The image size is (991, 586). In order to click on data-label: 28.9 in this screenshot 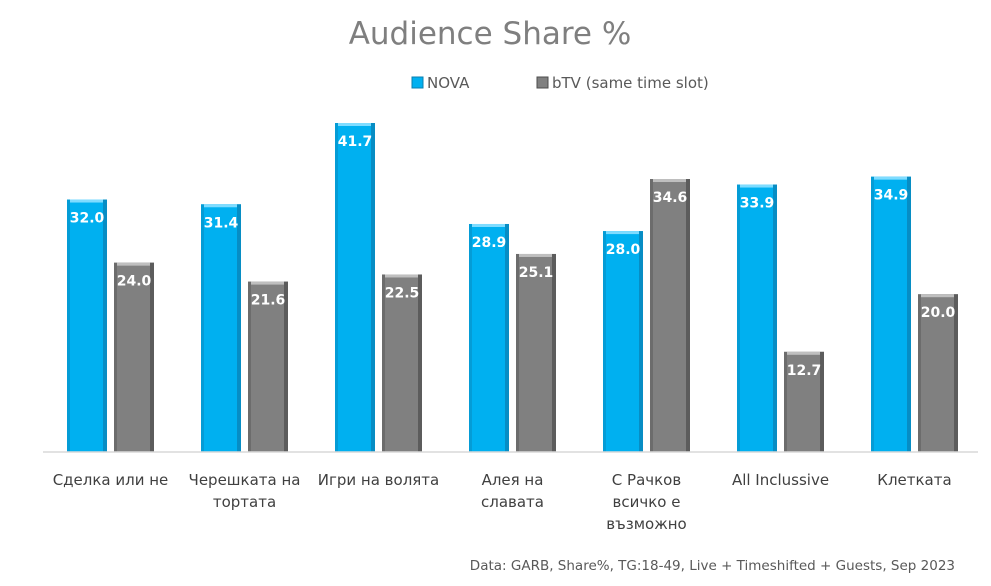, I will do `click(489, 243)`.